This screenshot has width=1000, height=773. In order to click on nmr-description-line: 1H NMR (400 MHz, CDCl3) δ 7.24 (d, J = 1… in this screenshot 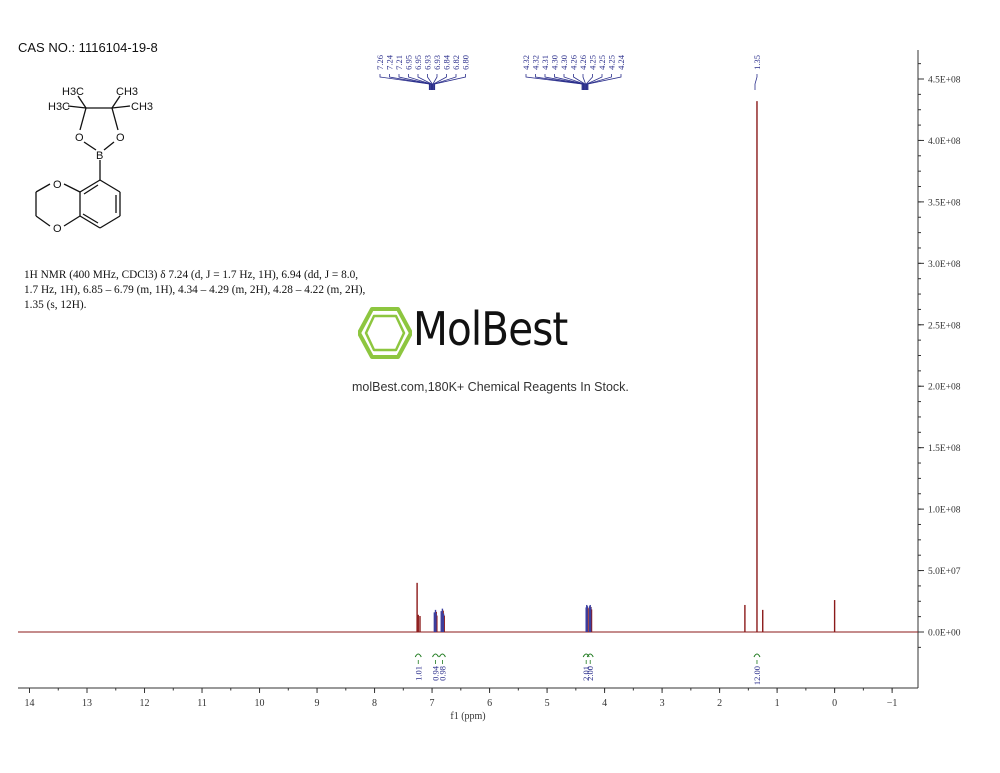, I will do `click(191, 275)`.